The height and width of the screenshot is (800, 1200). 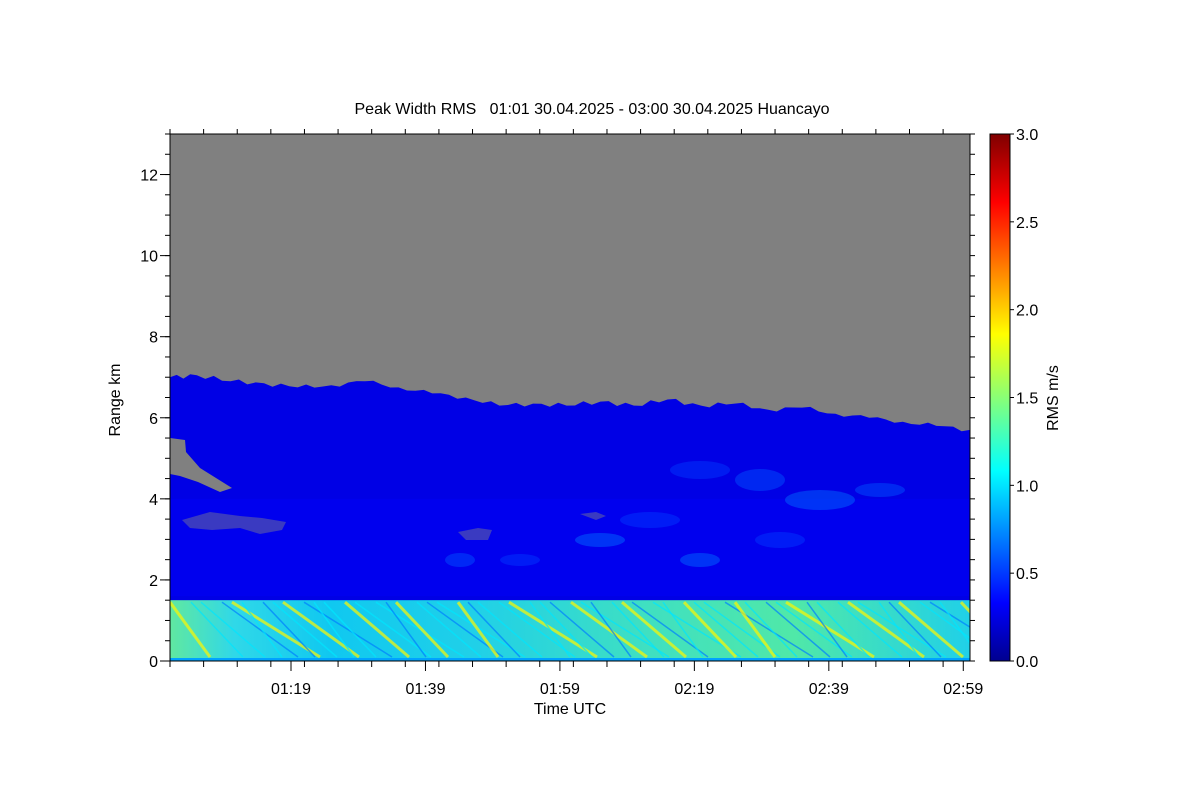 What do you see at coordinates (115, 400) in the screenshot?
I see `y-axis-label: Range km` at bounding box center [115, 400].